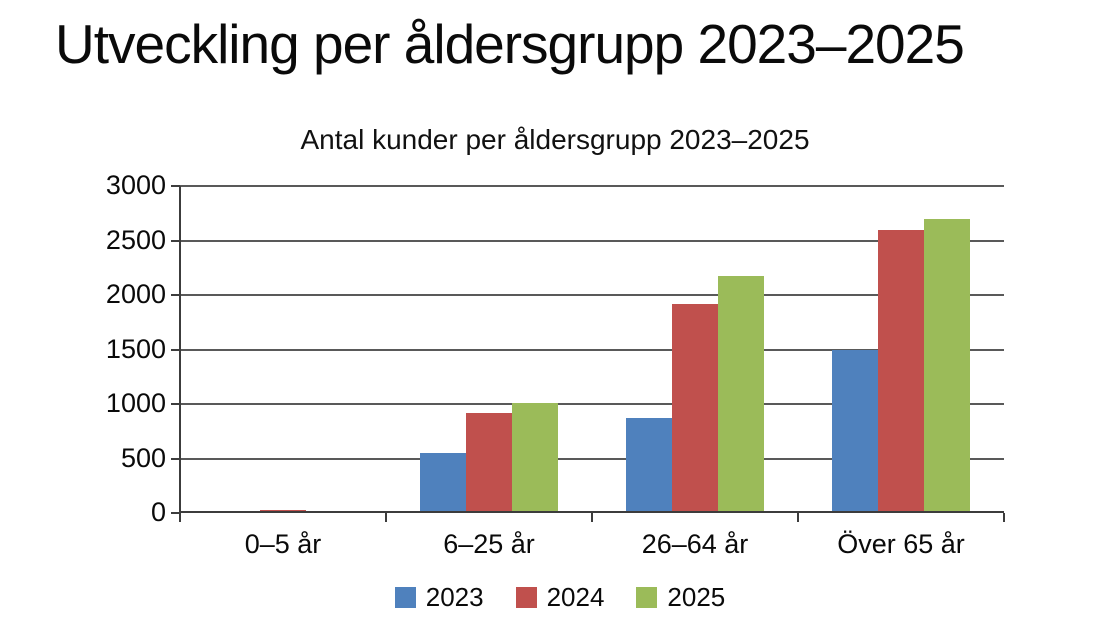 The width and height of the screenshot is (1110, 624). Describe the element at coordinates (143, 457) in the screenshot. I see `y-axis-tick-label: 500` at that location.